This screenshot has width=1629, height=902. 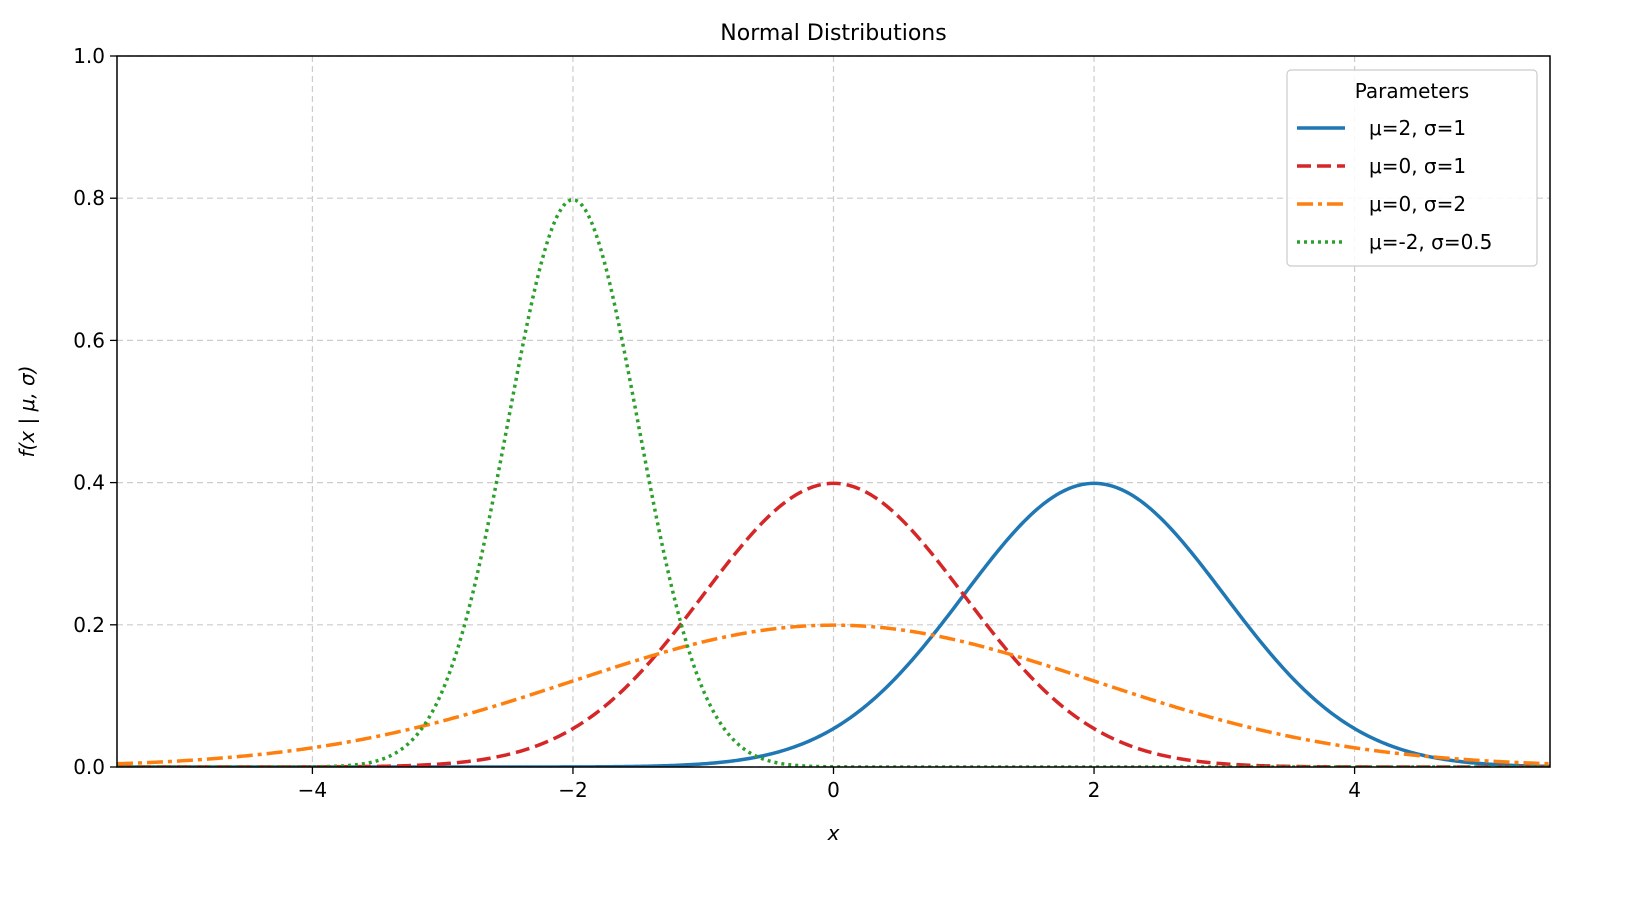 What do you see at coordinates (89, 56) in the screenshot?
I see `y-tick-label: 1.0` at bounding box center [89, 56].